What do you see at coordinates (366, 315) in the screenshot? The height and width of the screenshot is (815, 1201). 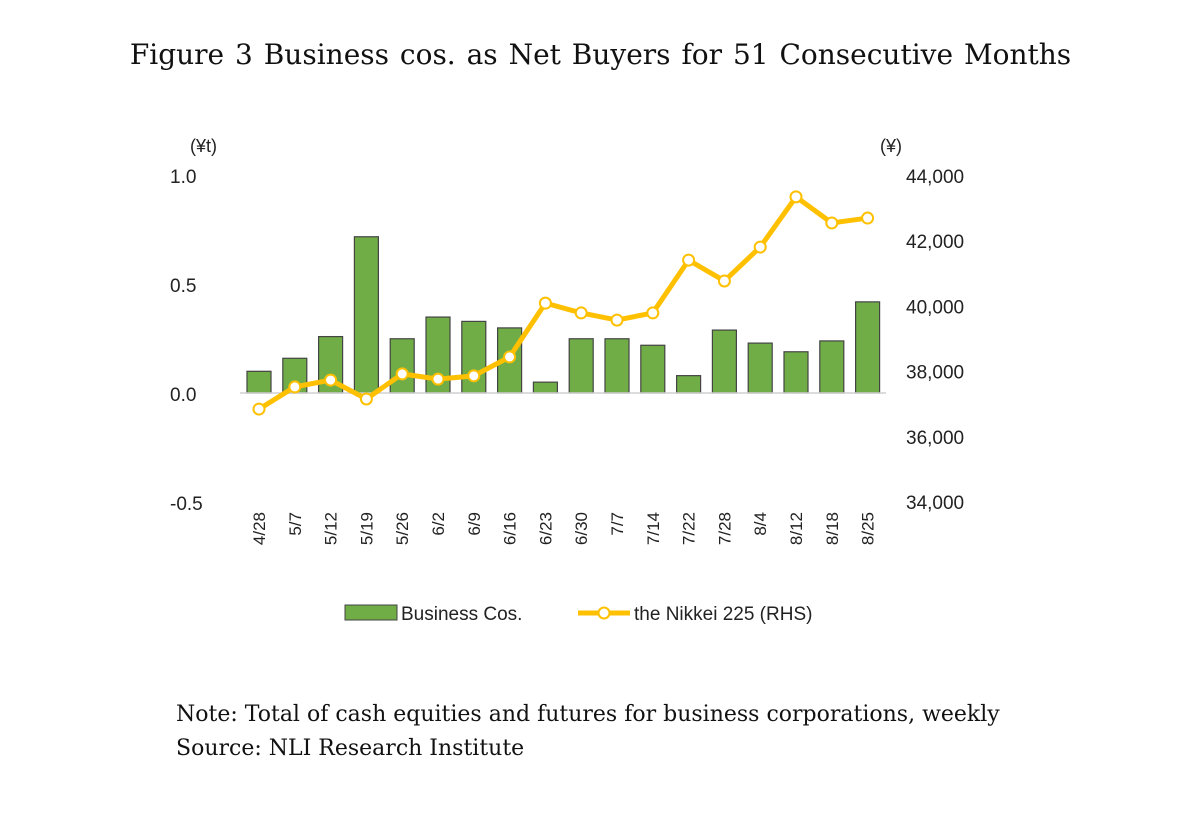 I see `bar-5/19` at bounding box center [366, 315].